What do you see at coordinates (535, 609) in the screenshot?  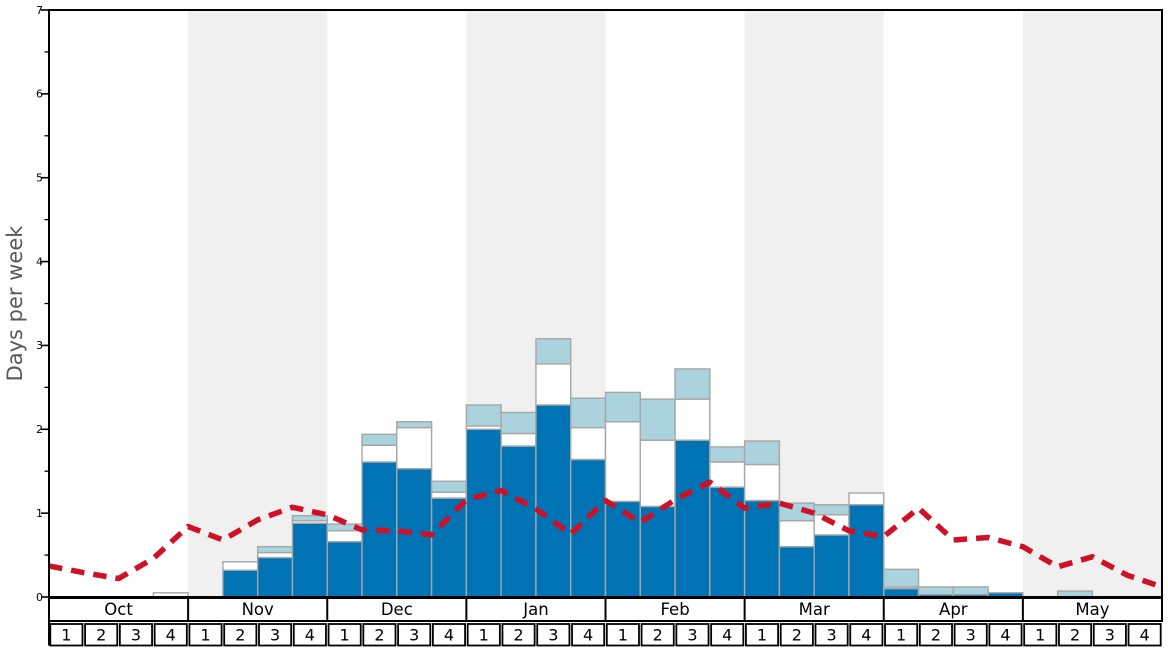 I see `month-label-jan: Jan` at bounding box center [535, 609].